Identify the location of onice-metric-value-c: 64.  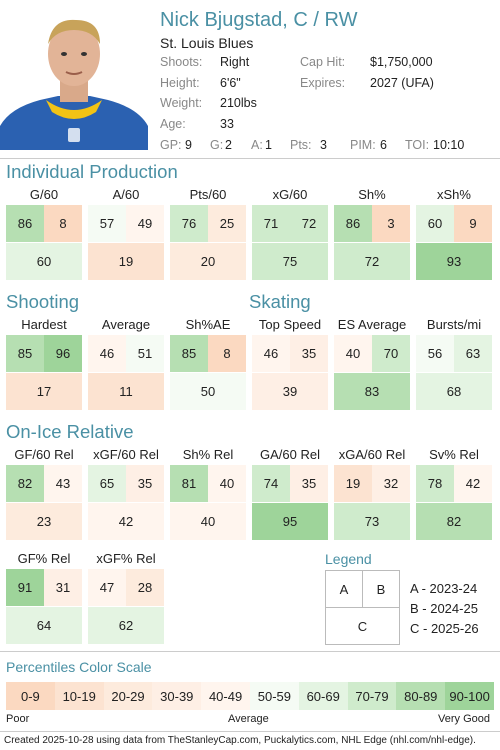
(44, 625).